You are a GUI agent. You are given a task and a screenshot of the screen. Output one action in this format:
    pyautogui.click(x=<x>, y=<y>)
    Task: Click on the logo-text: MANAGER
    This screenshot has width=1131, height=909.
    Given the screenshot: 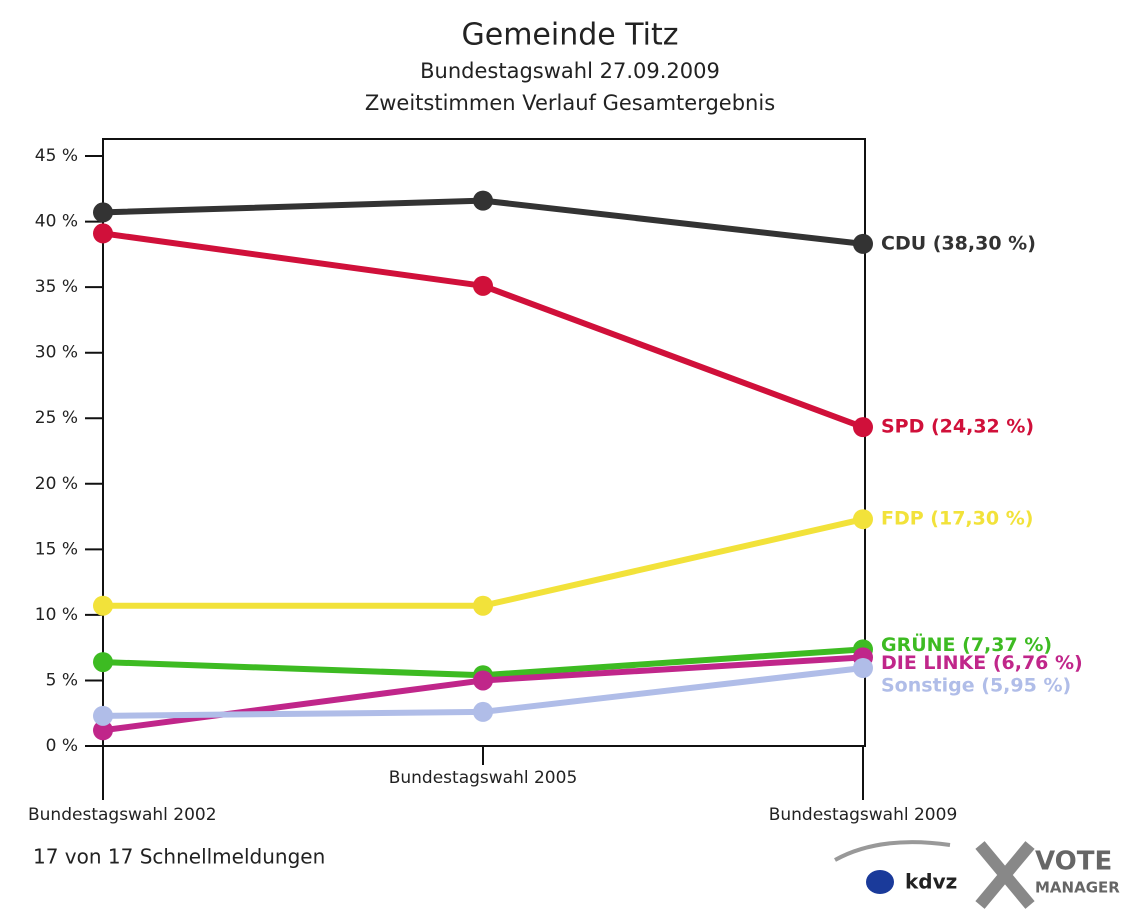 What is the action you would take?
    pyautogui.click(x=1077, y=888)
    